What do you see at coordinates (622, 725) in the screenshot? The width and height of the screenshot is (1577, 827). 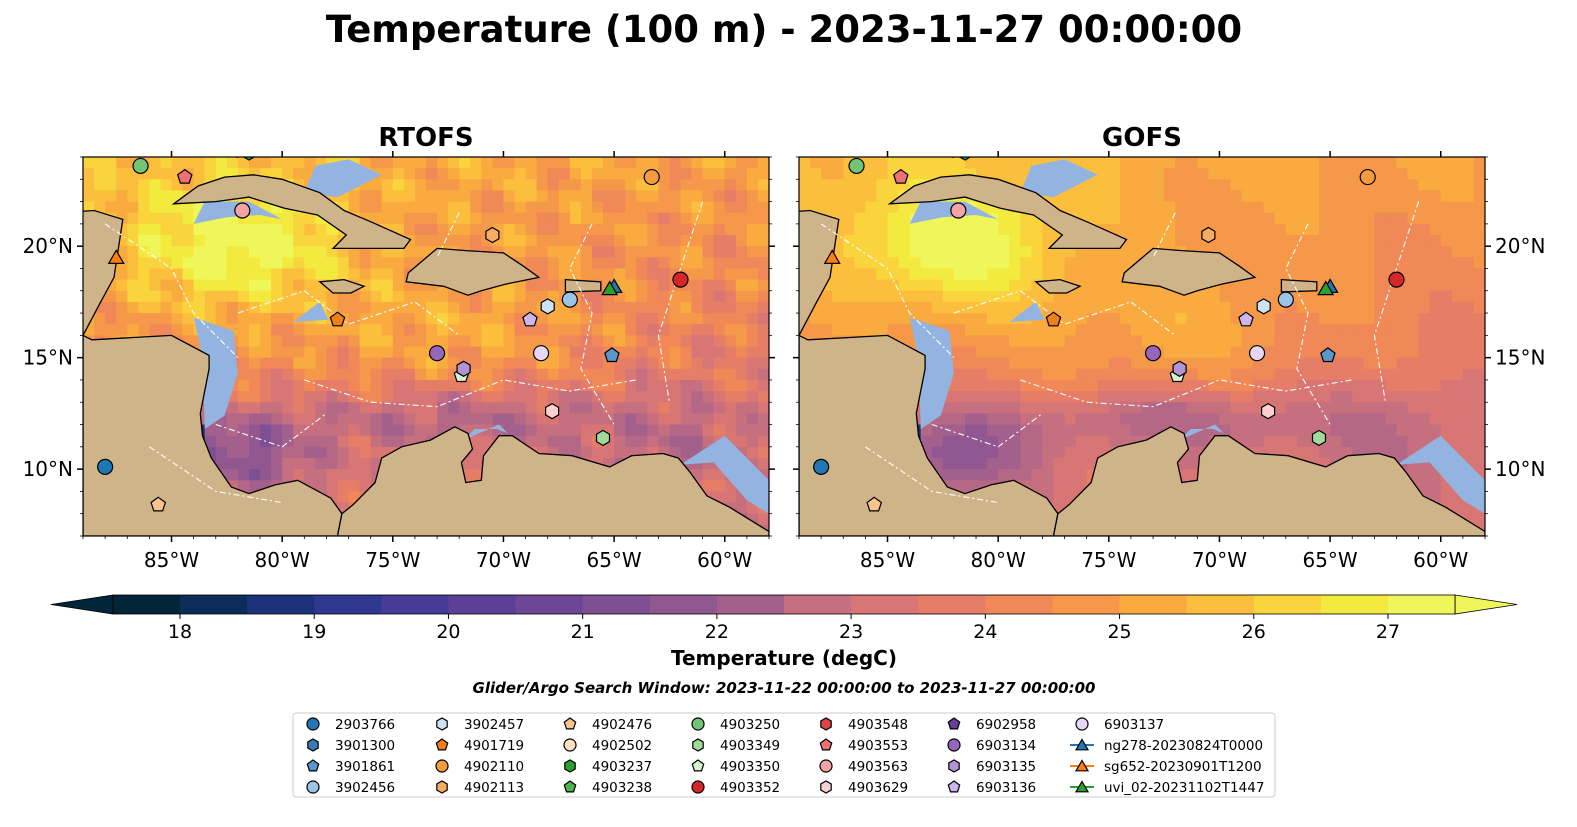 I see `legend-label: 4902476` at bounding box center [622, 725].